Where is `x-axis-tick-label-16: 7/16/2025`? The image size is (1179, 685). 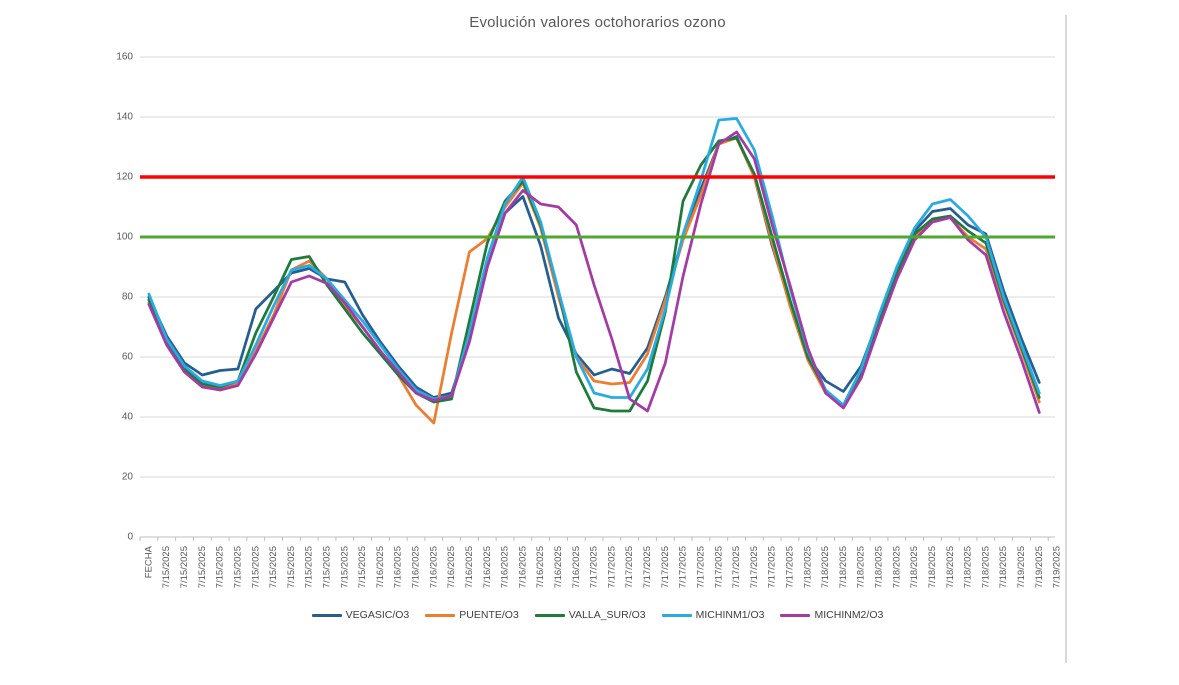
x-axis-tick-label-16: 7/16/2025 is located at coordinates (433, 567).